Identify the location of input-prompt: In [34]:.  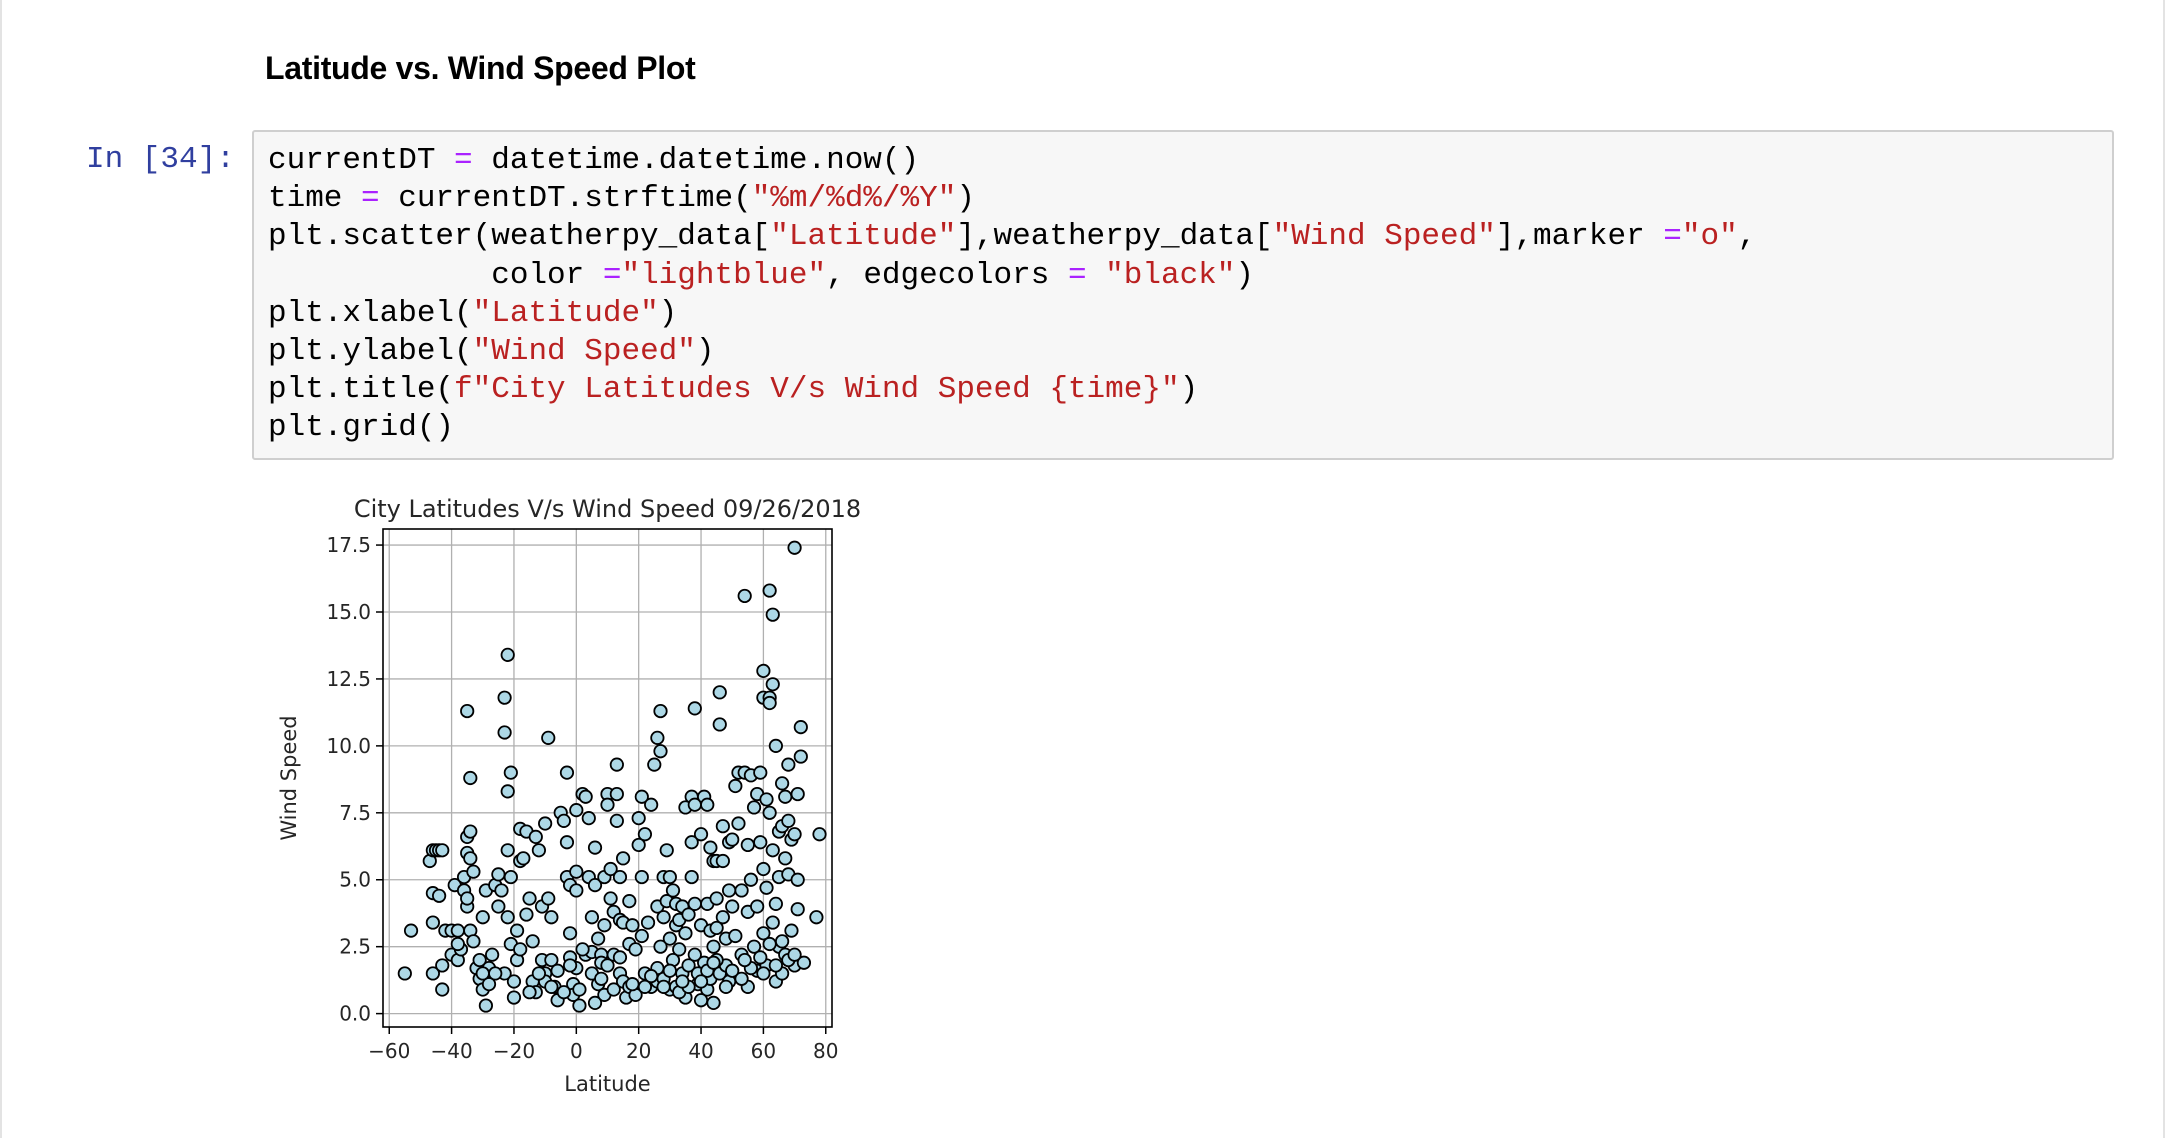
(160, 159).